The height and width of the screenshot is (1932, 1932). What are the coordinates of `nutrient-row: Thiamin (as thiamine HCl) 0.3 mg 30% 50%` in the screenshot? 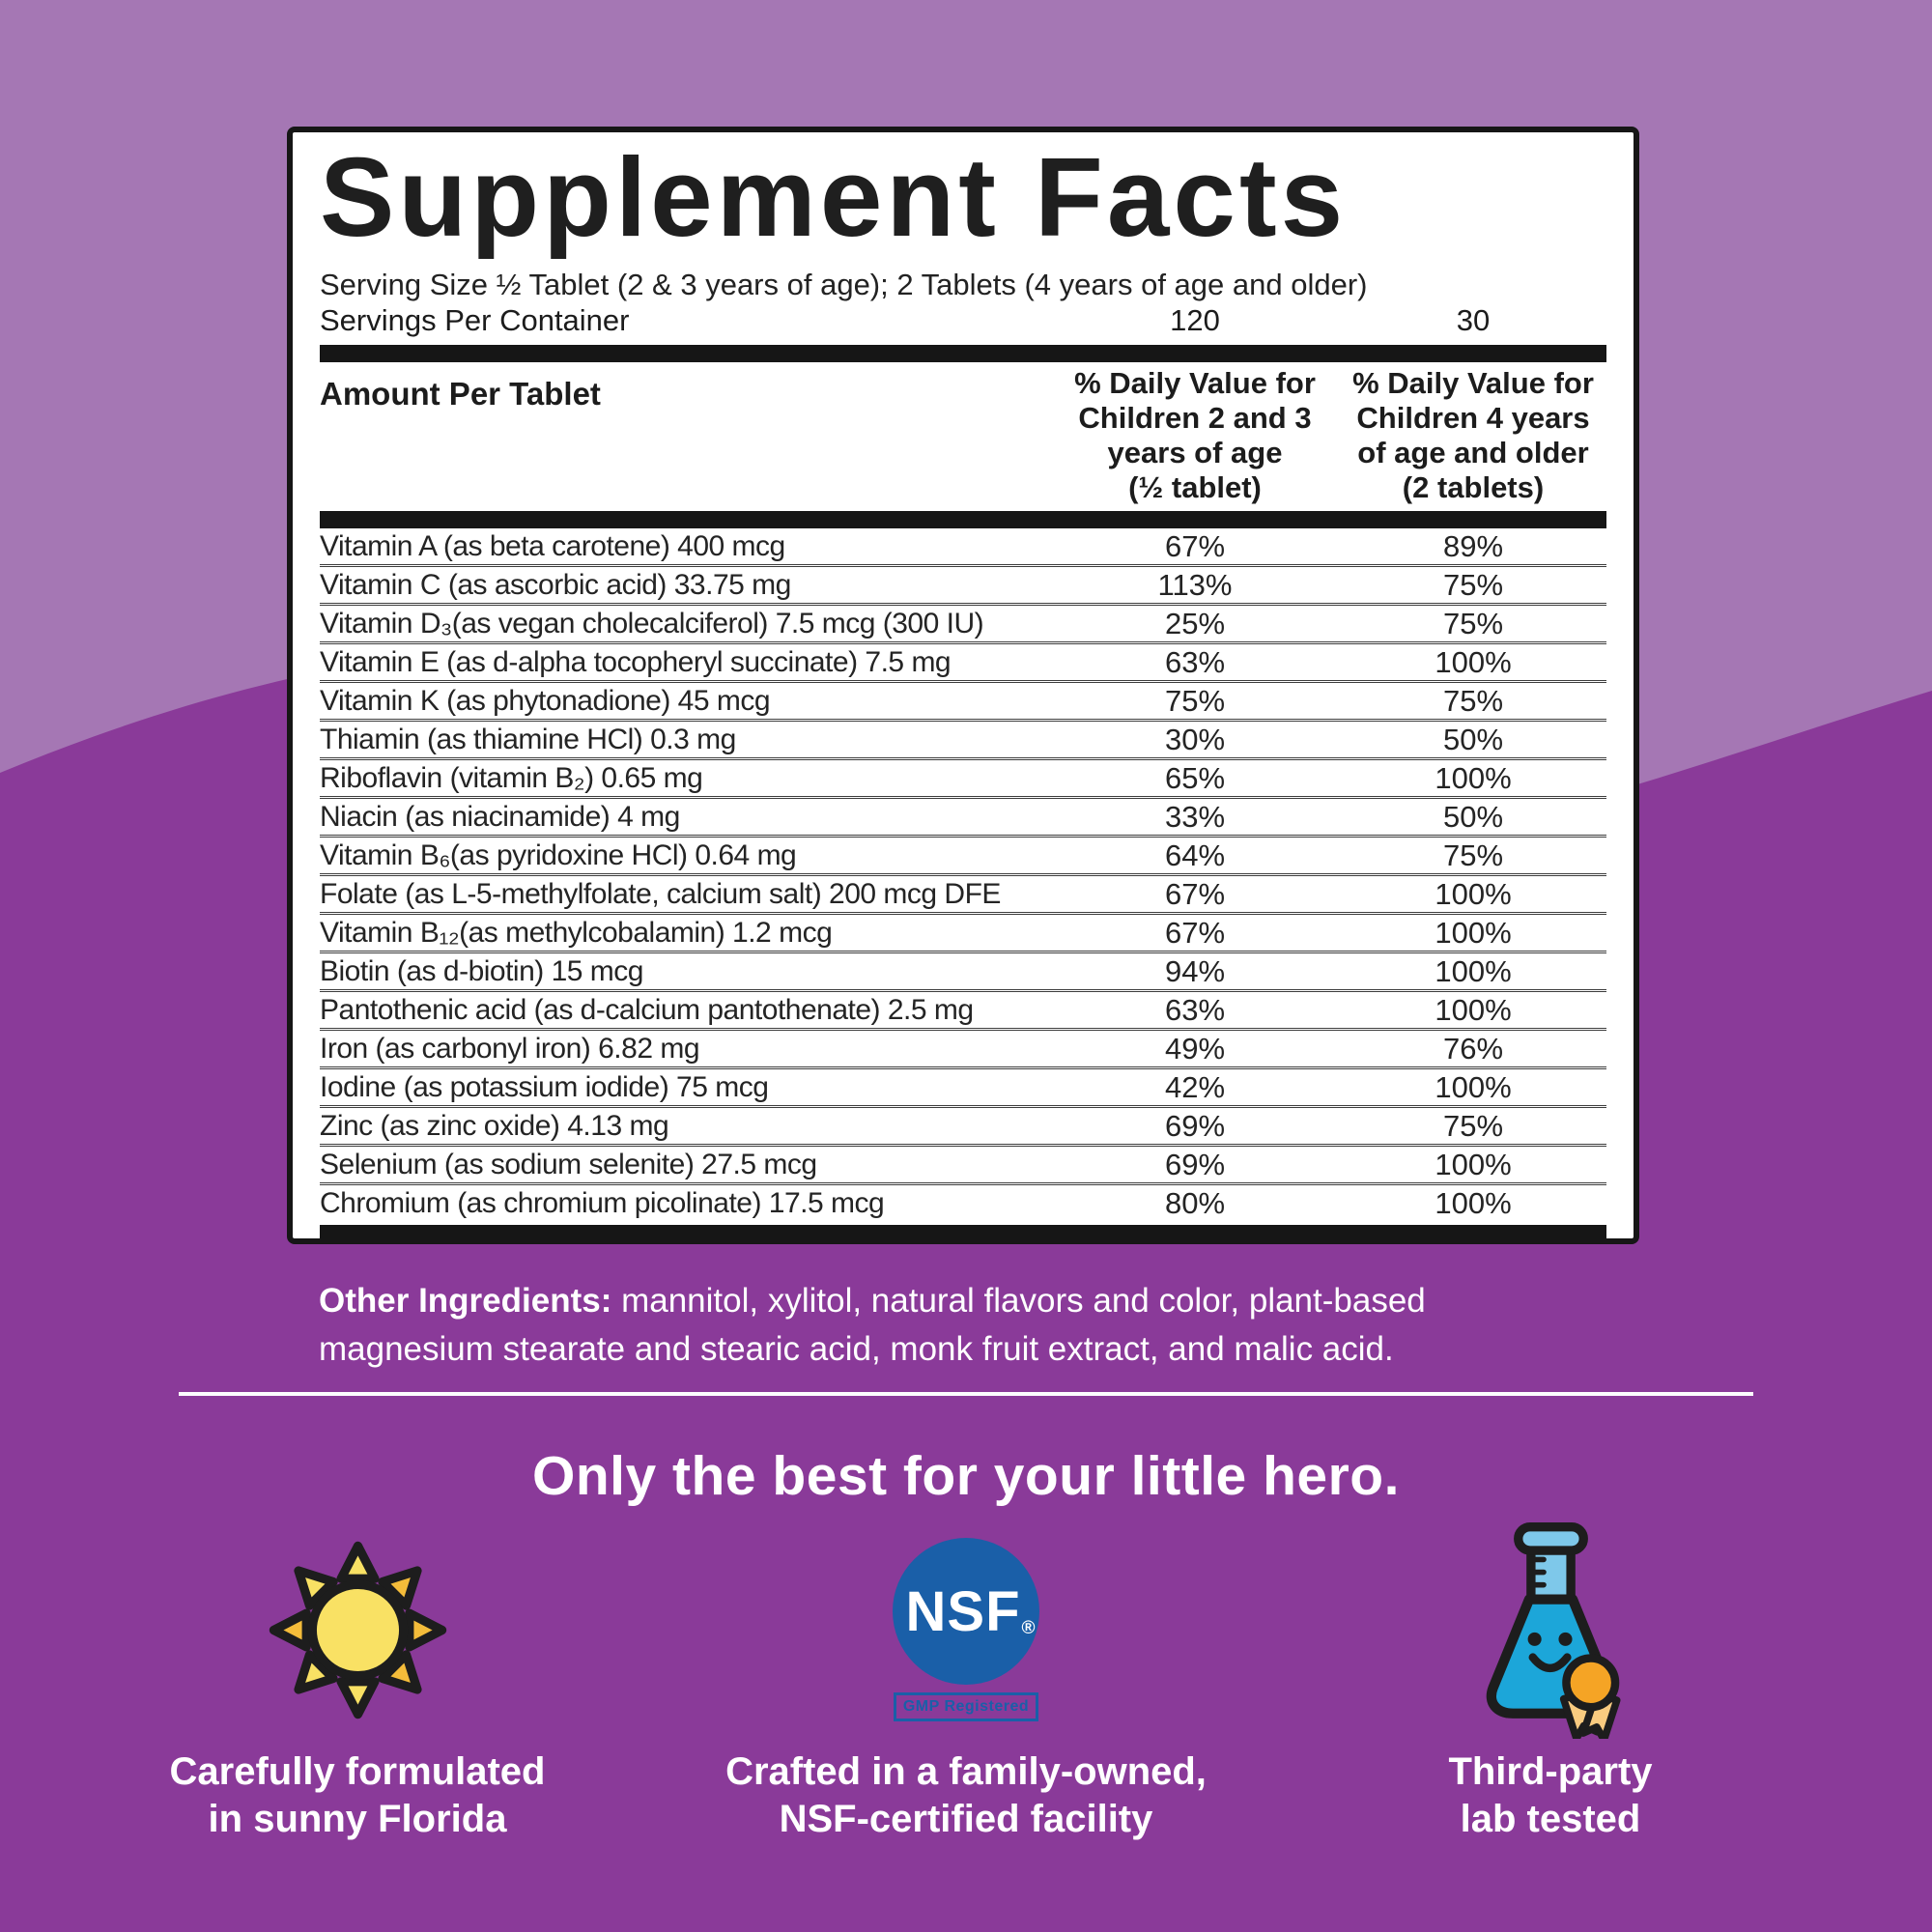 It's located at (963, 738).